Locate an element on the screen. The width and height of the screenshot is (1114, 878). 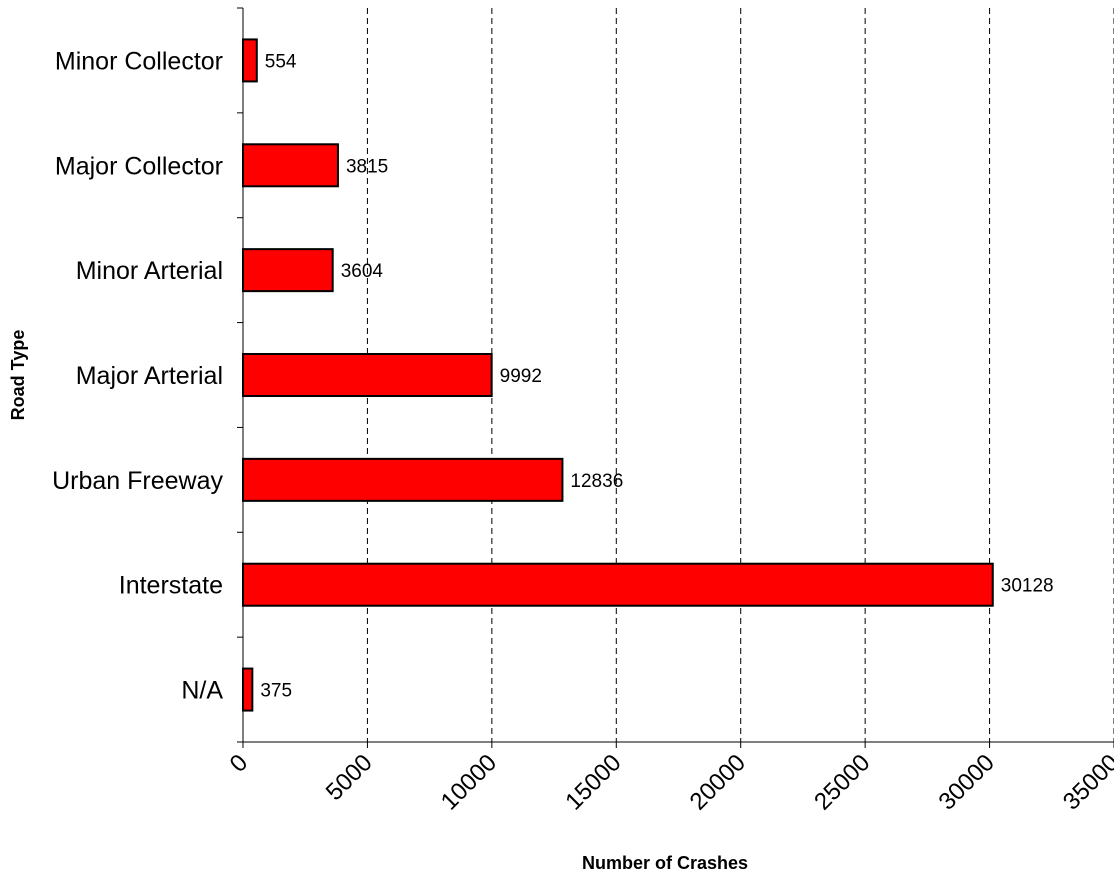
category-label: Major Arterial is located at coordinates (149, 376).